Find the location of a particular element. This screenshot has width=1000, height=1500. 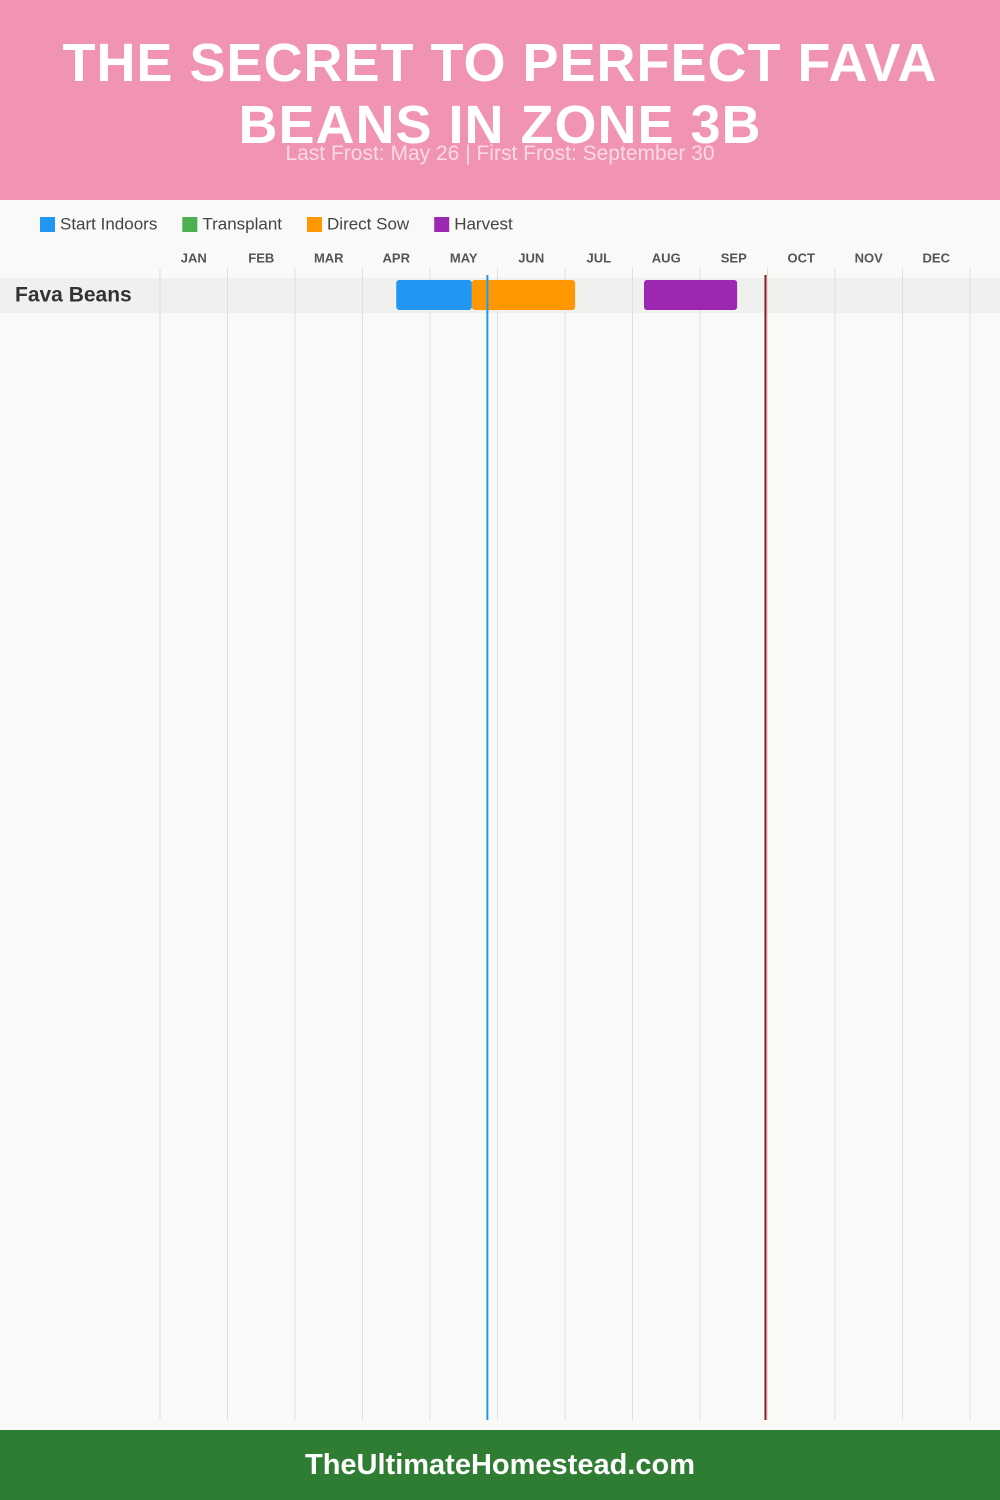

x-tick-label: JUL is located at coordinates (598, 257).